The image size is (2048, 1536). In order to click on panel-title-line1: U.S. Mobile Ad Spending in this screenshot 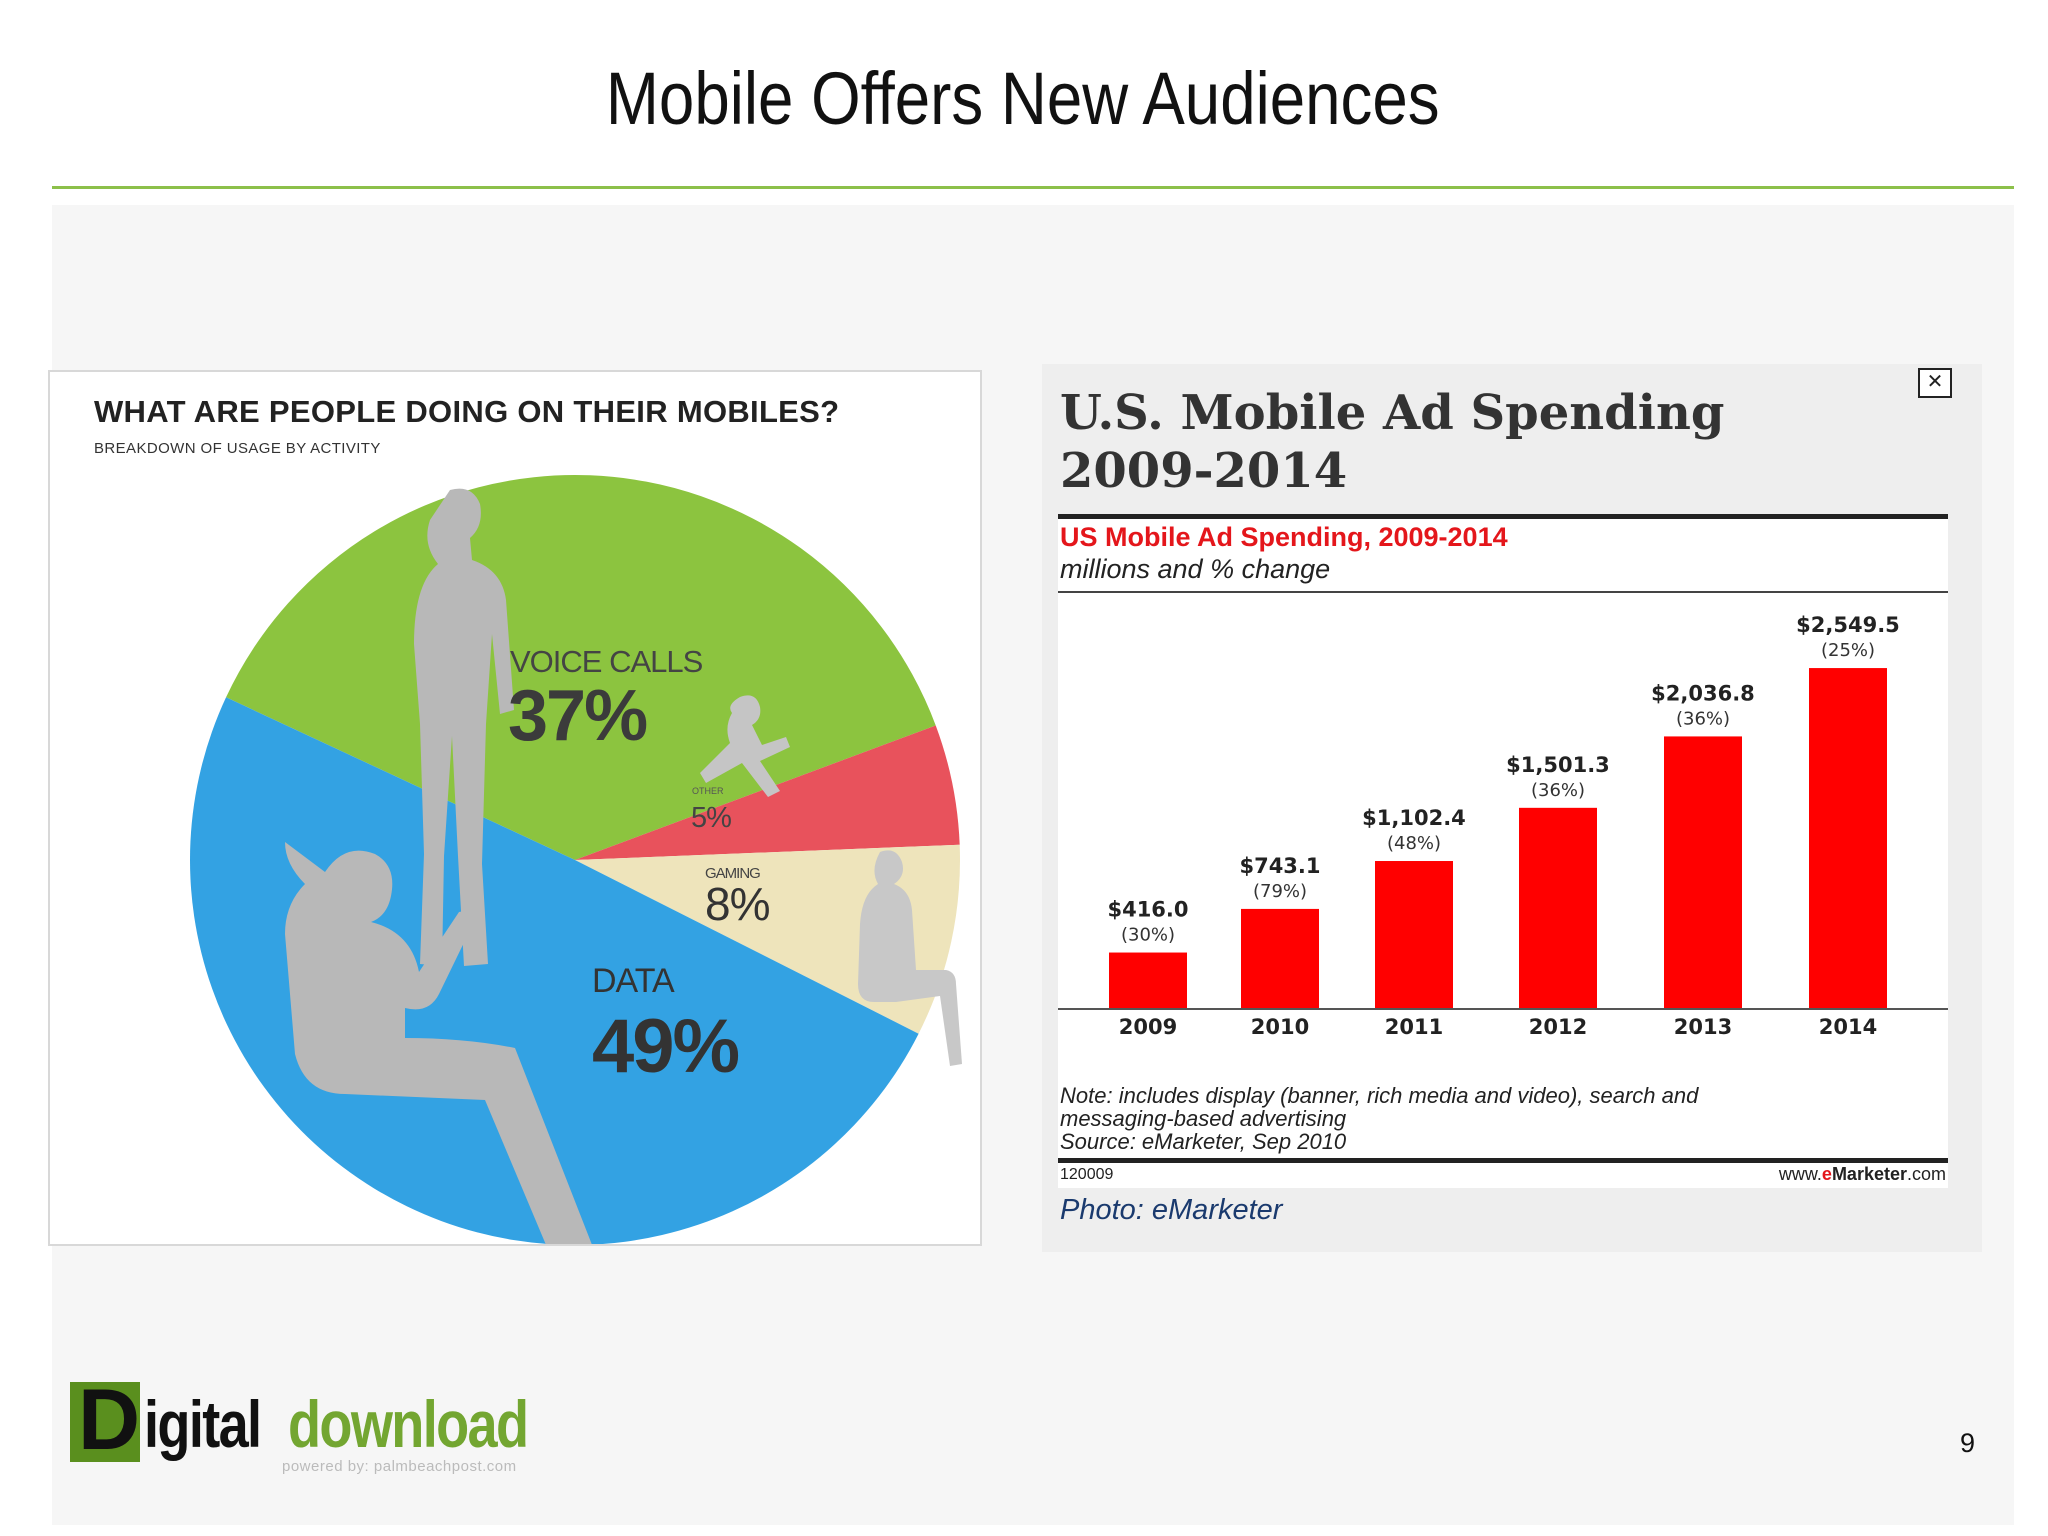, I will do `click(1392, 413)`.